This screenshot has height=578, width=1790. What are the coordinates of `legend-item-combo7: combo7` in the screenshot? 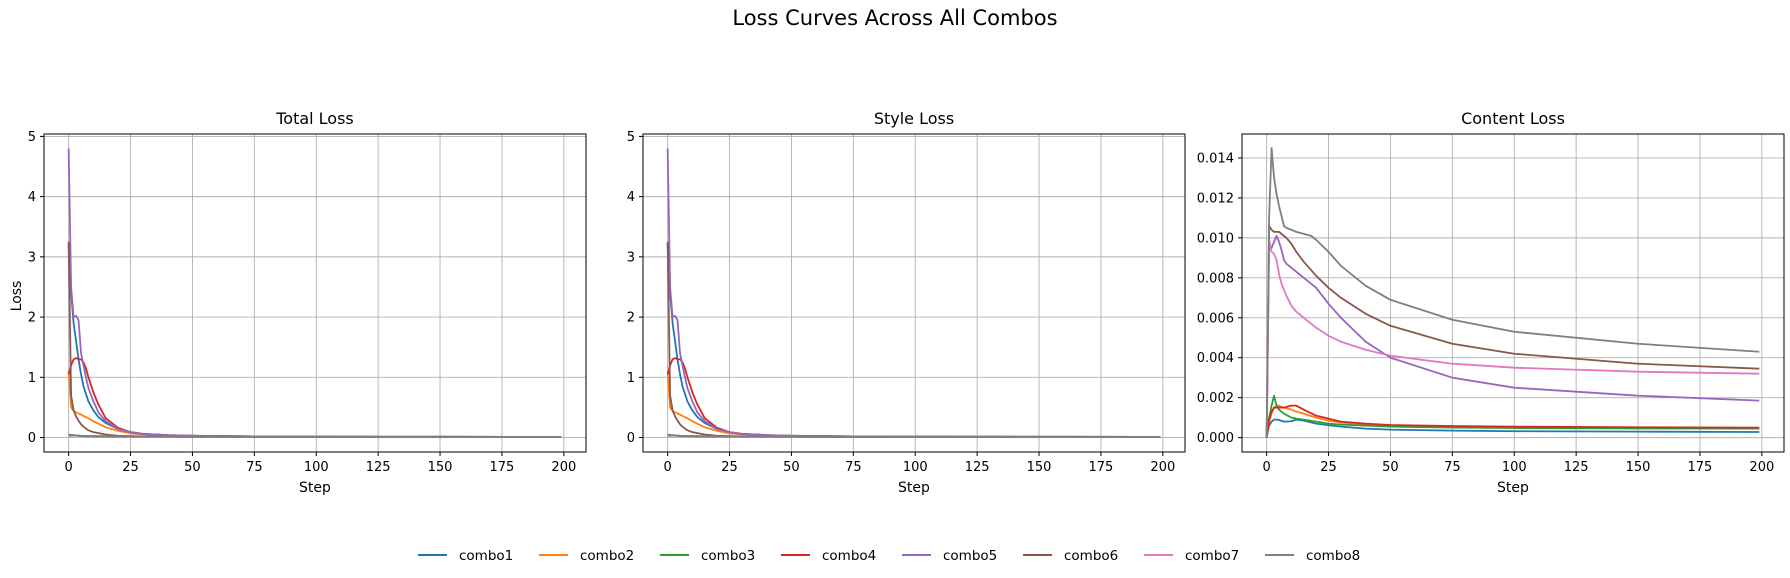 It's located at (1191, 556).